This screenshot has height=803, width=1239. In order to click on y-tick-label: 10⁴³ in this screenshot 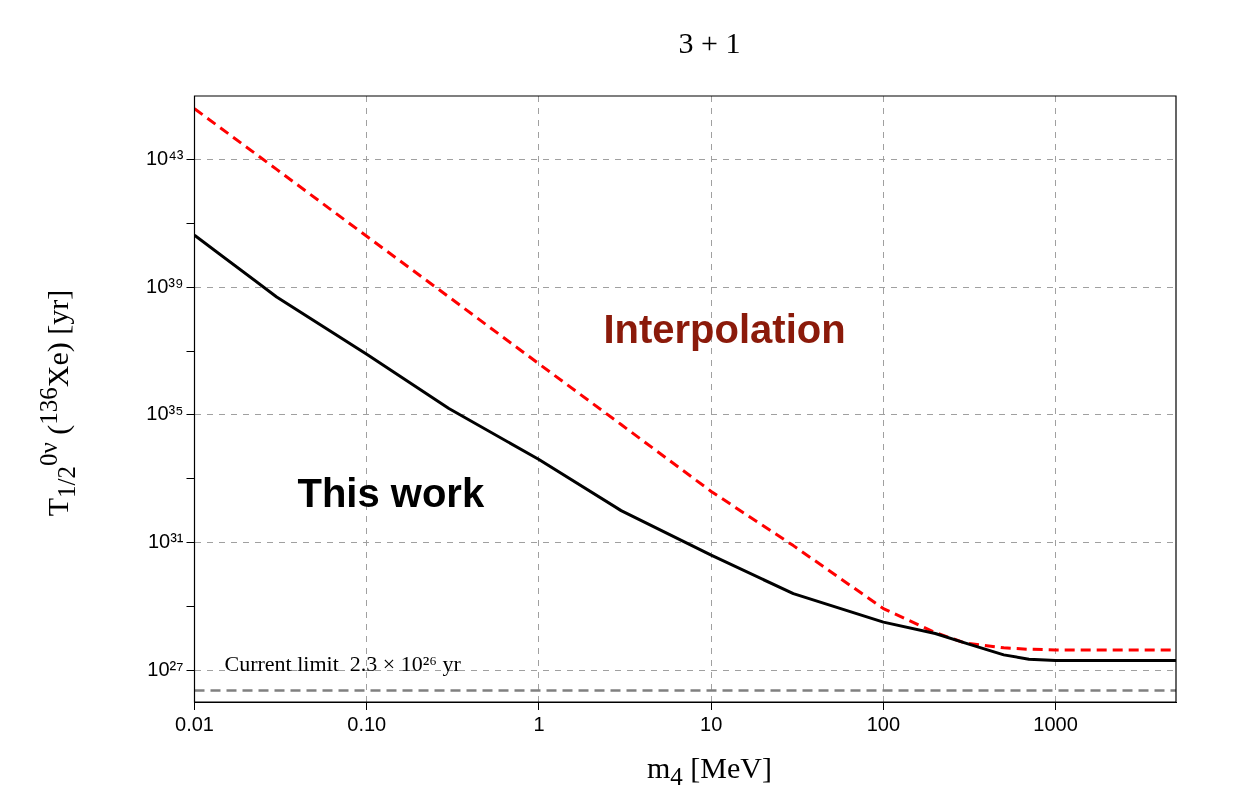, I will do `click(165, 158)`.